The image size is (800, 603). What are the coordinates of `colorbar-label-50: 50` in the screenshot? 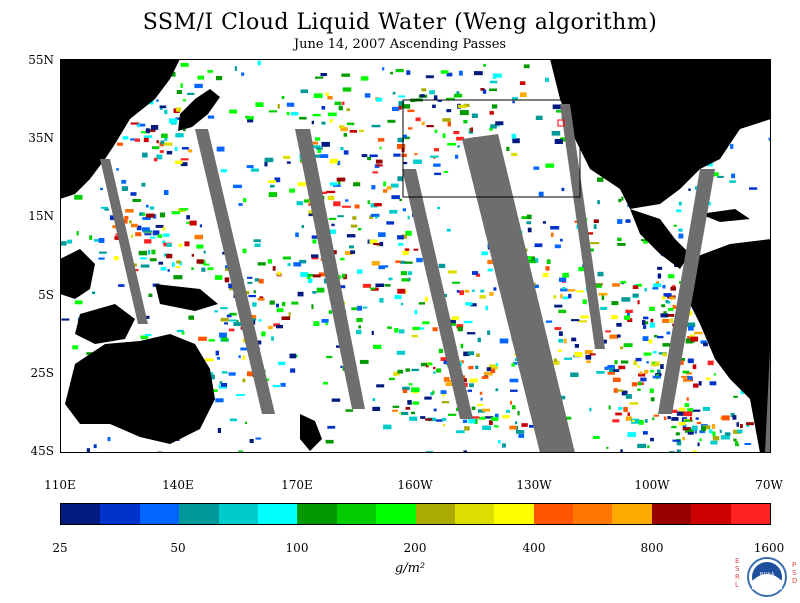 It's located at (178, 548).